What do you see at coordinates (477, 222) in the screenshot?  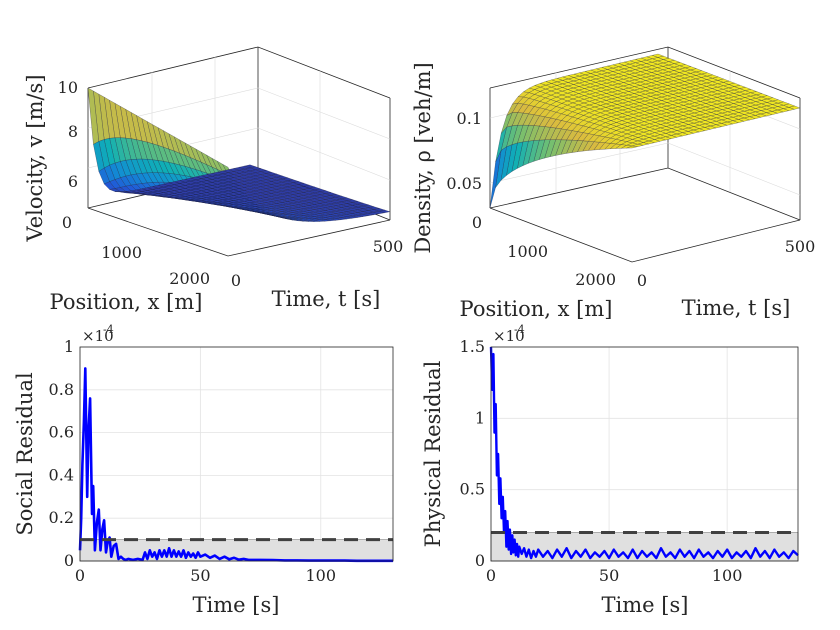 I see `density-z-tick-0: 0` at bounding box center [477, 222].